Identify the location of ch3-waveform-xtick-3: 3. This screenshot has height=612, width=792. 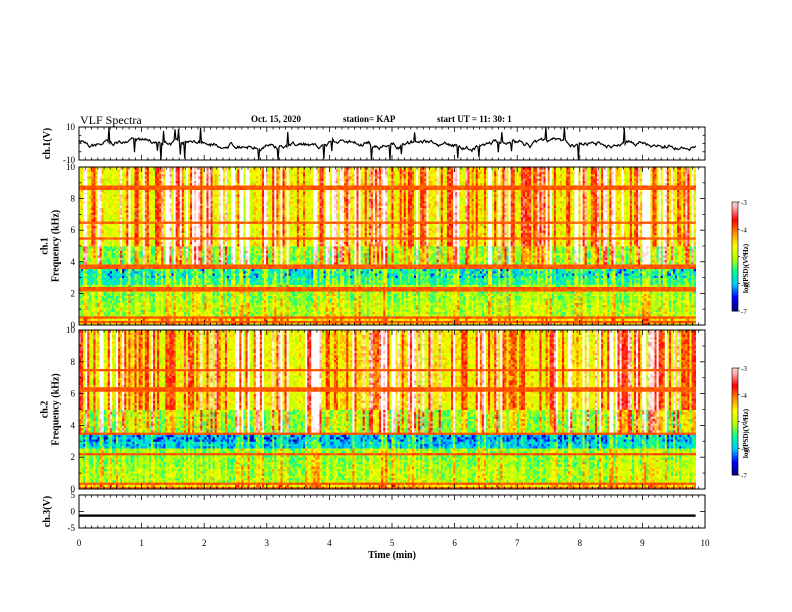
(267, 543).